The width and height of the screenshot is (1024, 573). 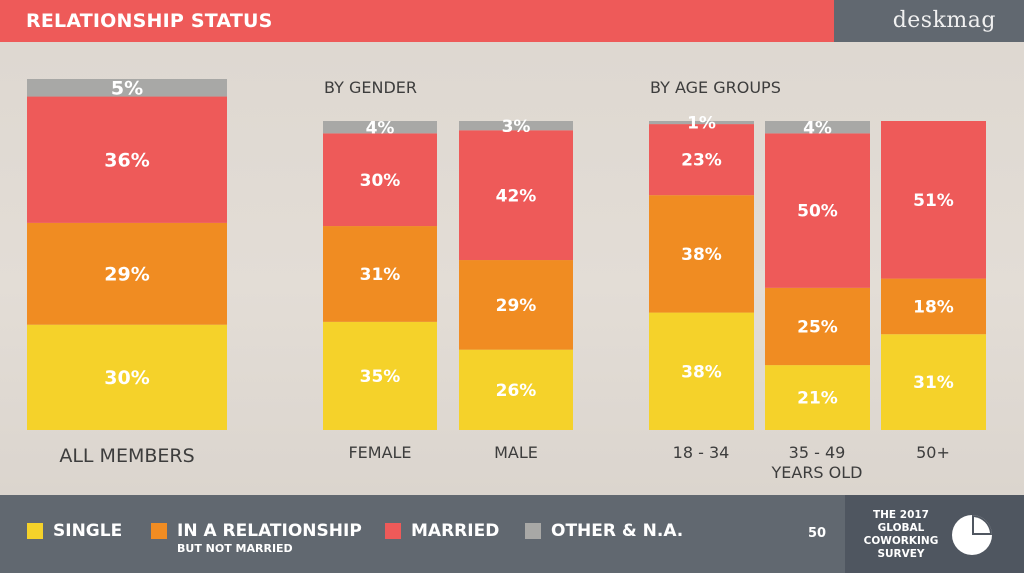 I want to click on brand-logo: deskmag, so click(x=944, y=20).